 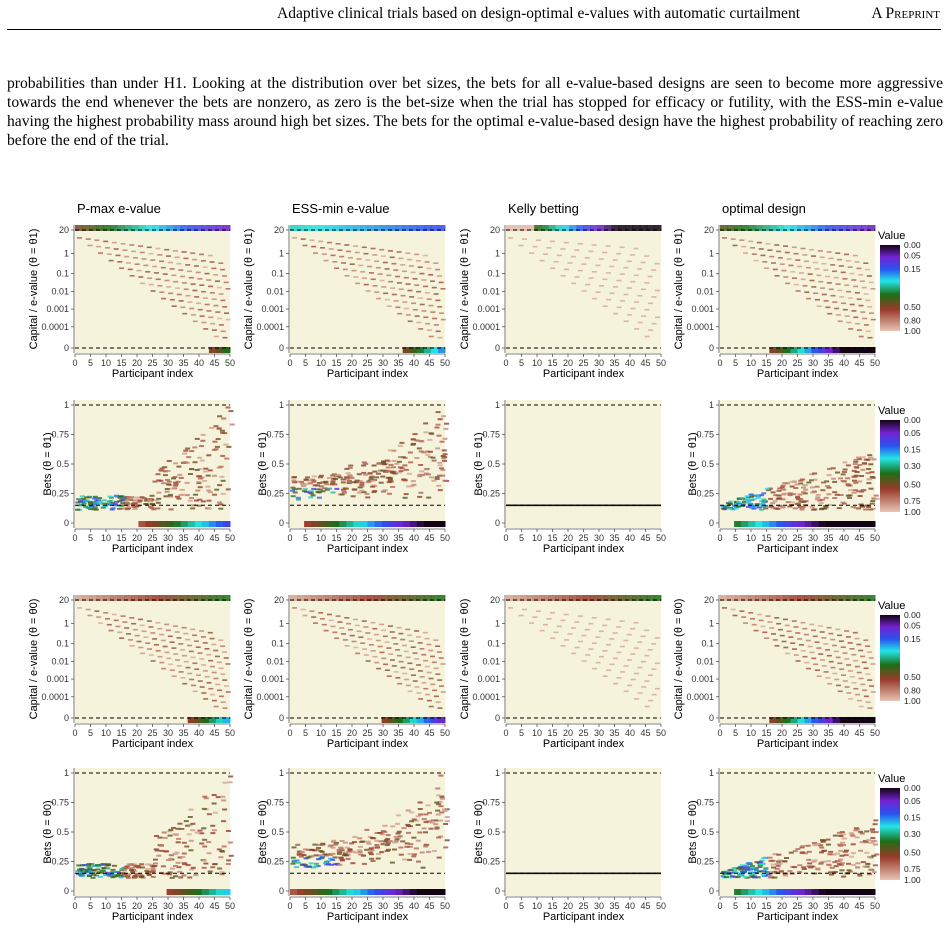 I want to click on panel-r1-c1-top-band, so click(x=184, y=228).